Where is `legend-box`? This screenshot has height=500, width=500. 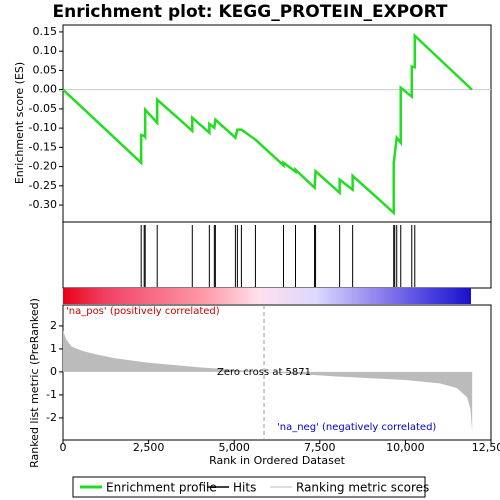 legend-box is located at coordinates (249, 487).